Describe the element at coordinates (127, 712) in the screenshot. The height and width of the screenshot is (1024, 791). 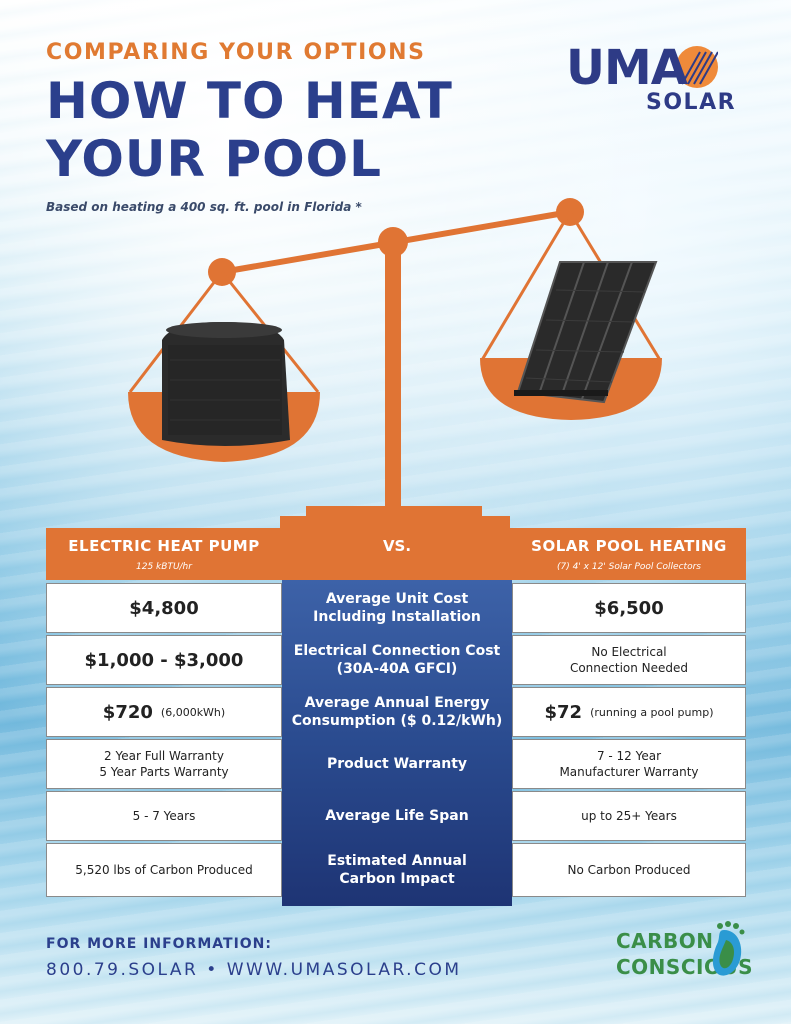
I see `energy-cost-heat-pump: $720` at that location.